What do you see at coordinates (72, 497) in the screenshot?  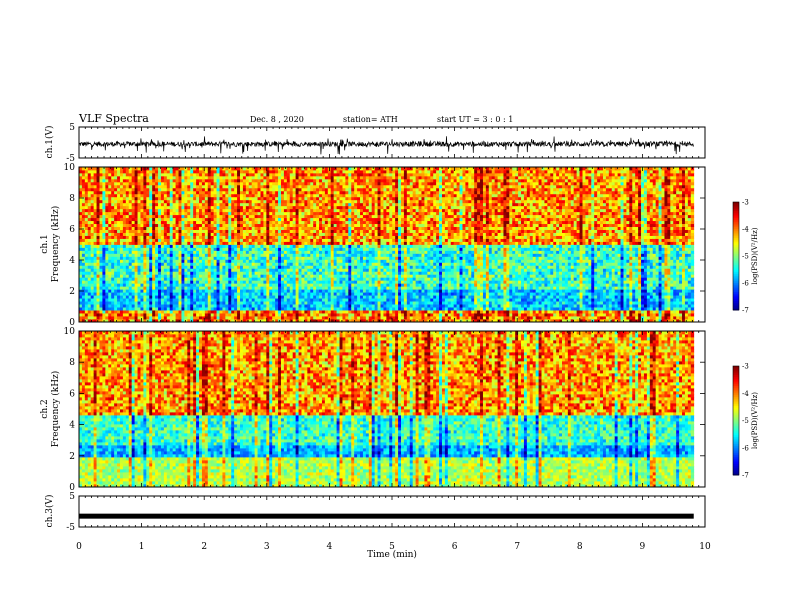 I see `ch3-voltage-tick-5: 5` at bounding box center [72, 497].